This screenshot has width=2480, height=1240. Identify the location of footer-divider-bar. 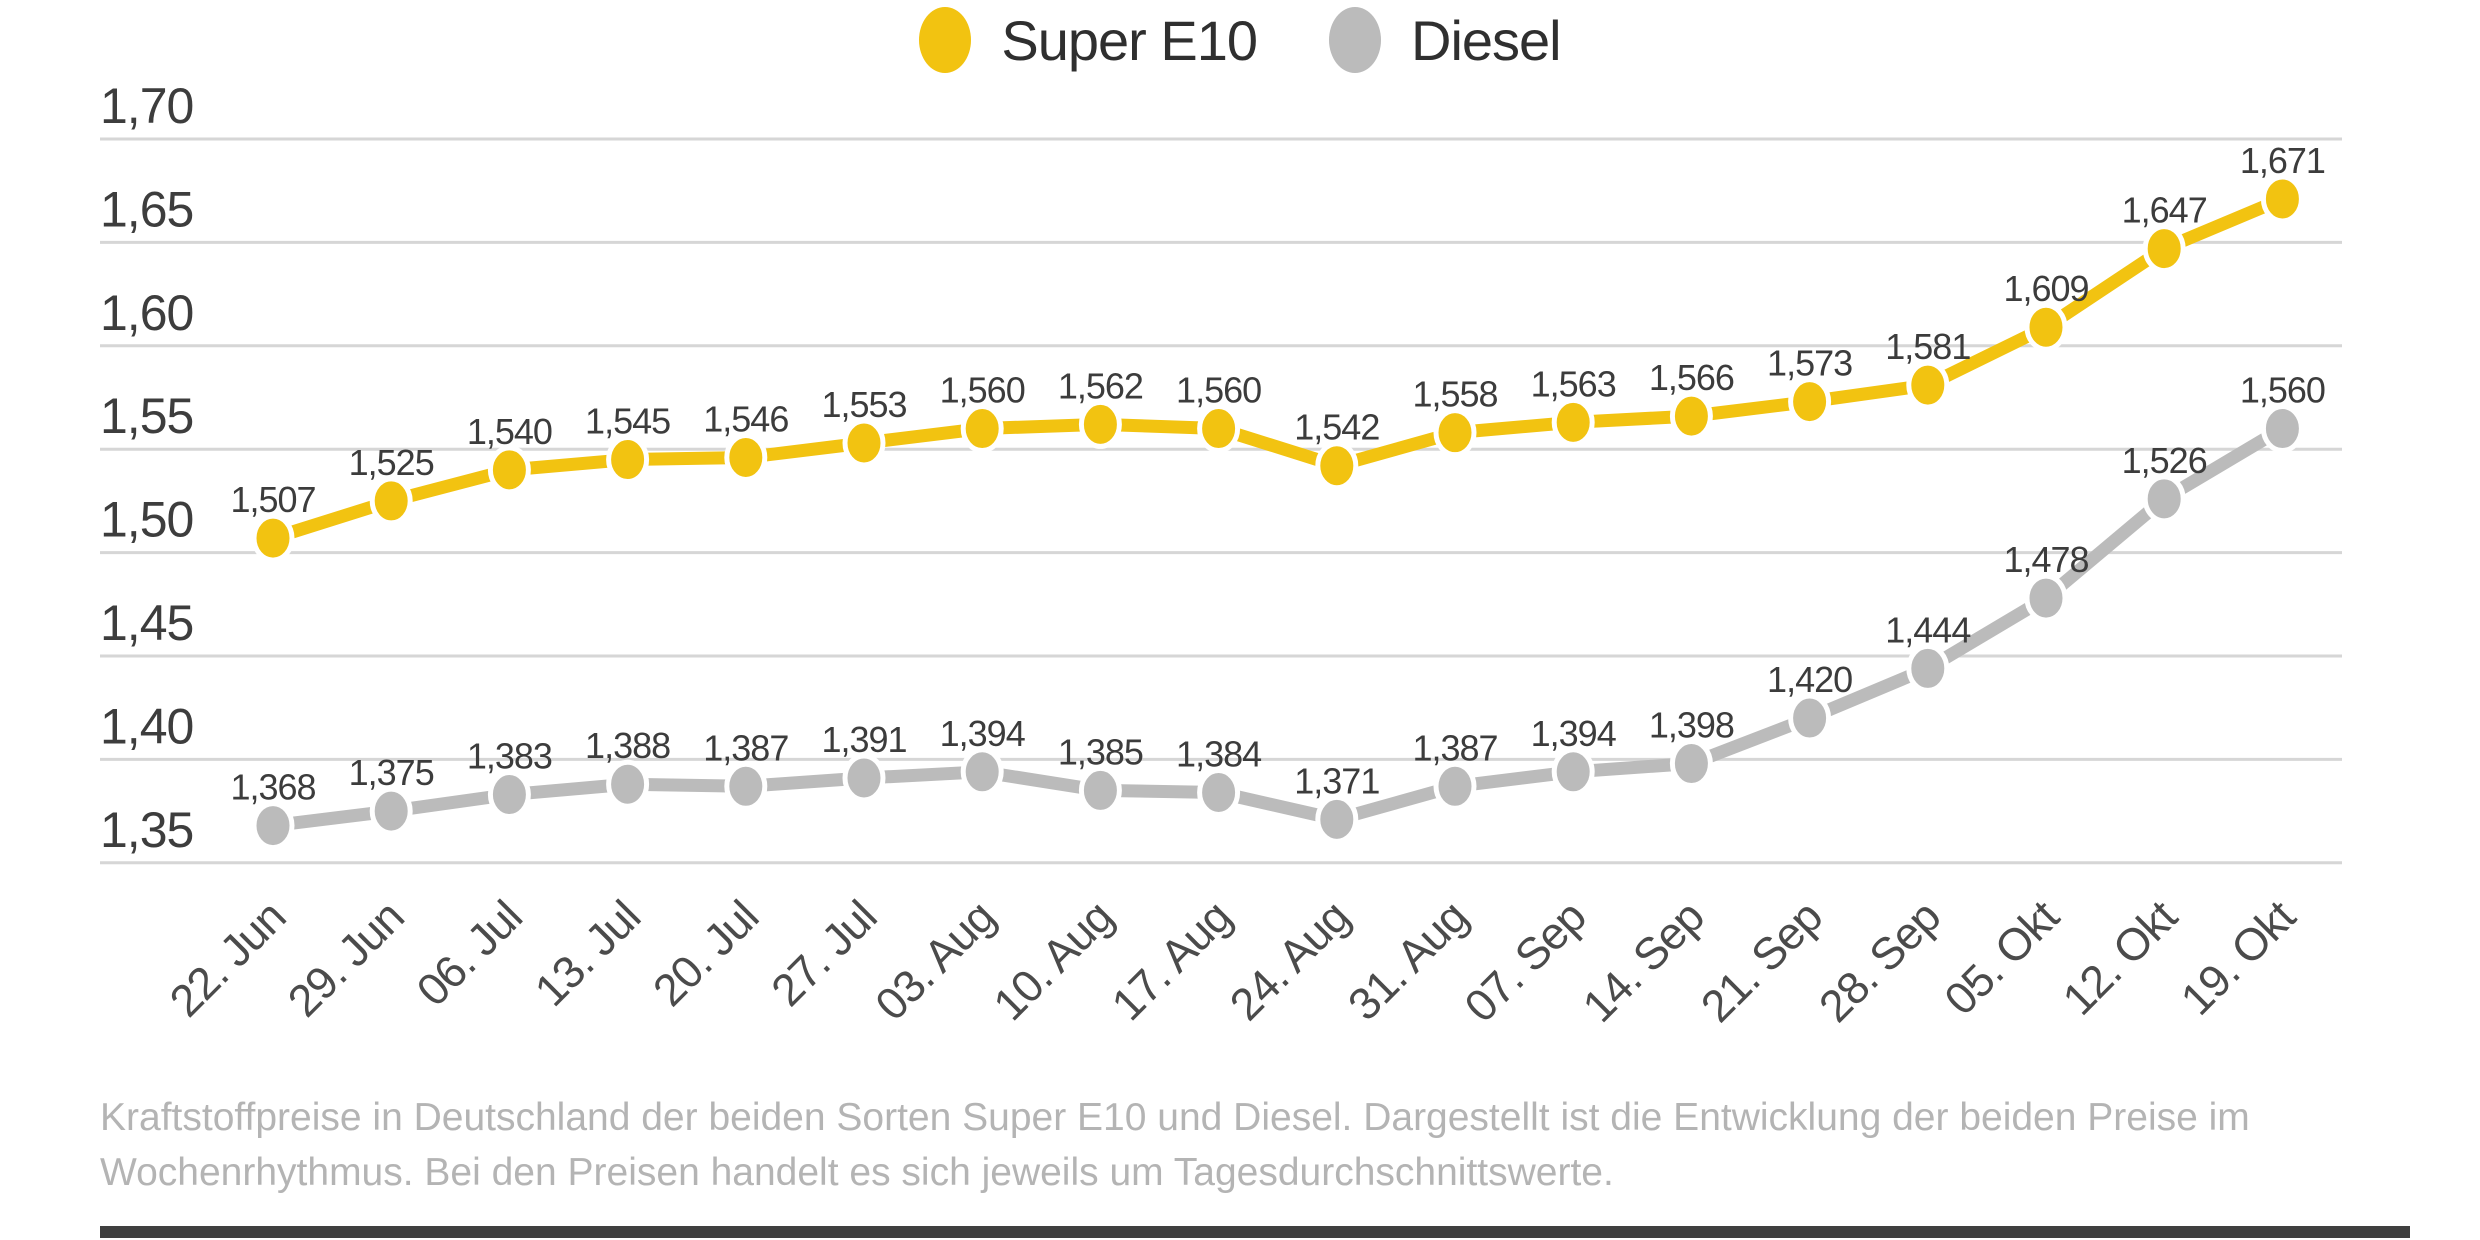
(1255, 1232).